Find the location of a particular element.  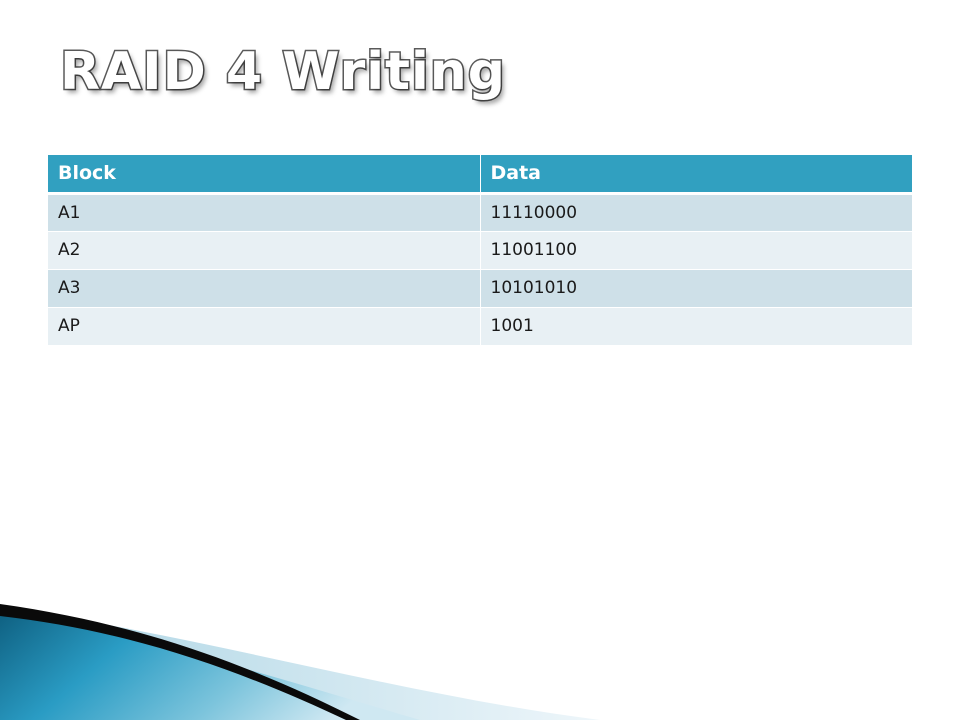

cell-block: AP is located at coordinates (264, 325).